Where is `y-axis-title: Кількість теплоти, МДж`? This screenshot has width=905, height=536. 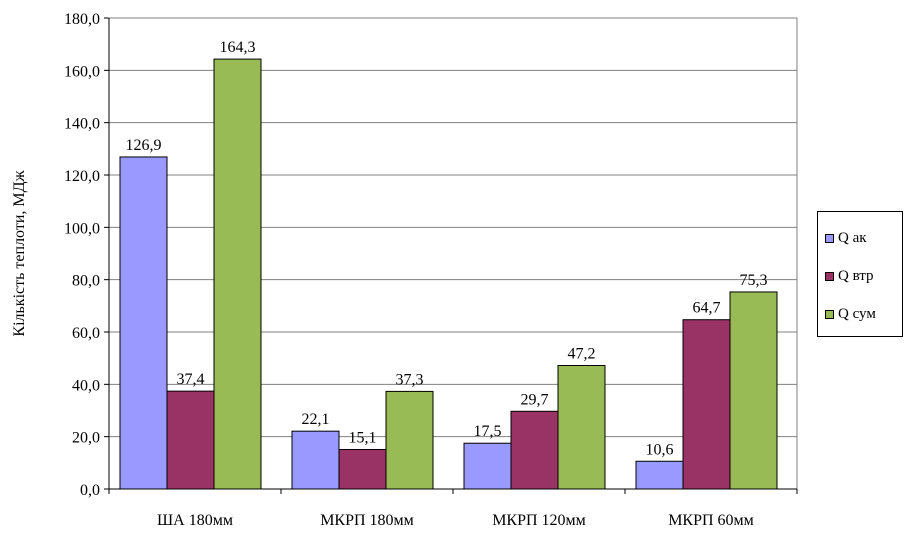
y-axis-title: Кількість теплоти, МДж is located at coordinates (19, 252).